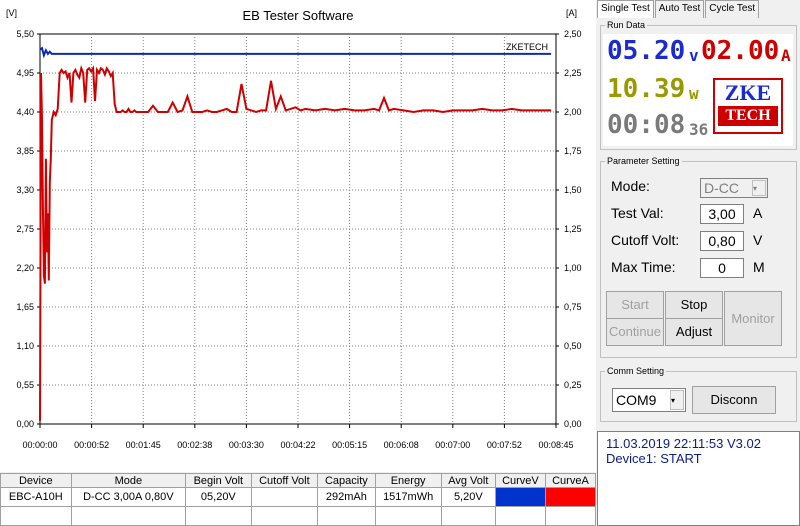 This screenshot has height=526, width=800. Describe the element at coordinates (36, 480) in the screenshot. I see `column-header: Device` at that location.